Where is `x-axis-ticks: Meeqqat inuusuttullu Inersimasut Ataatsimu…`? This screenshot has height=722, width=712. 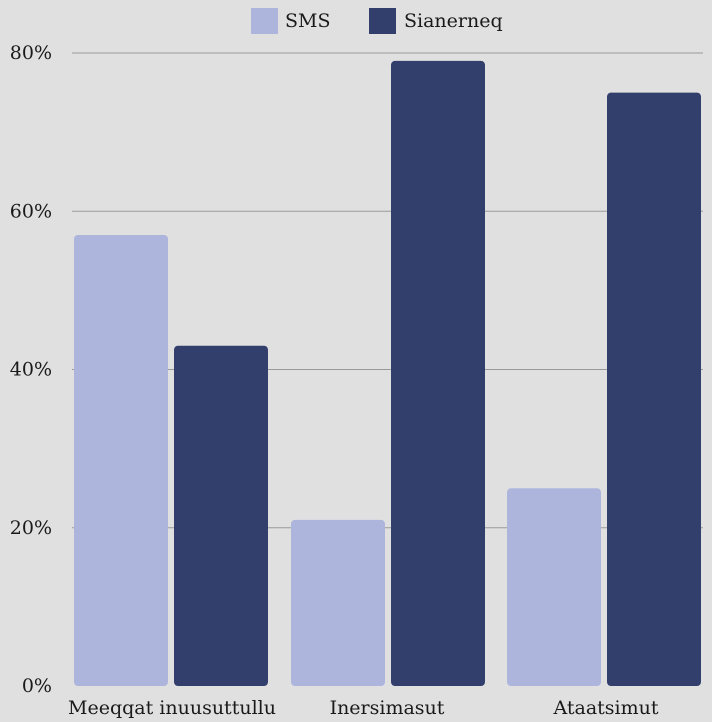
x-axis-ticks: Meeqqat inuusuttullu Inersimasut Ataatsimu… is located at coordinates (363, 708).